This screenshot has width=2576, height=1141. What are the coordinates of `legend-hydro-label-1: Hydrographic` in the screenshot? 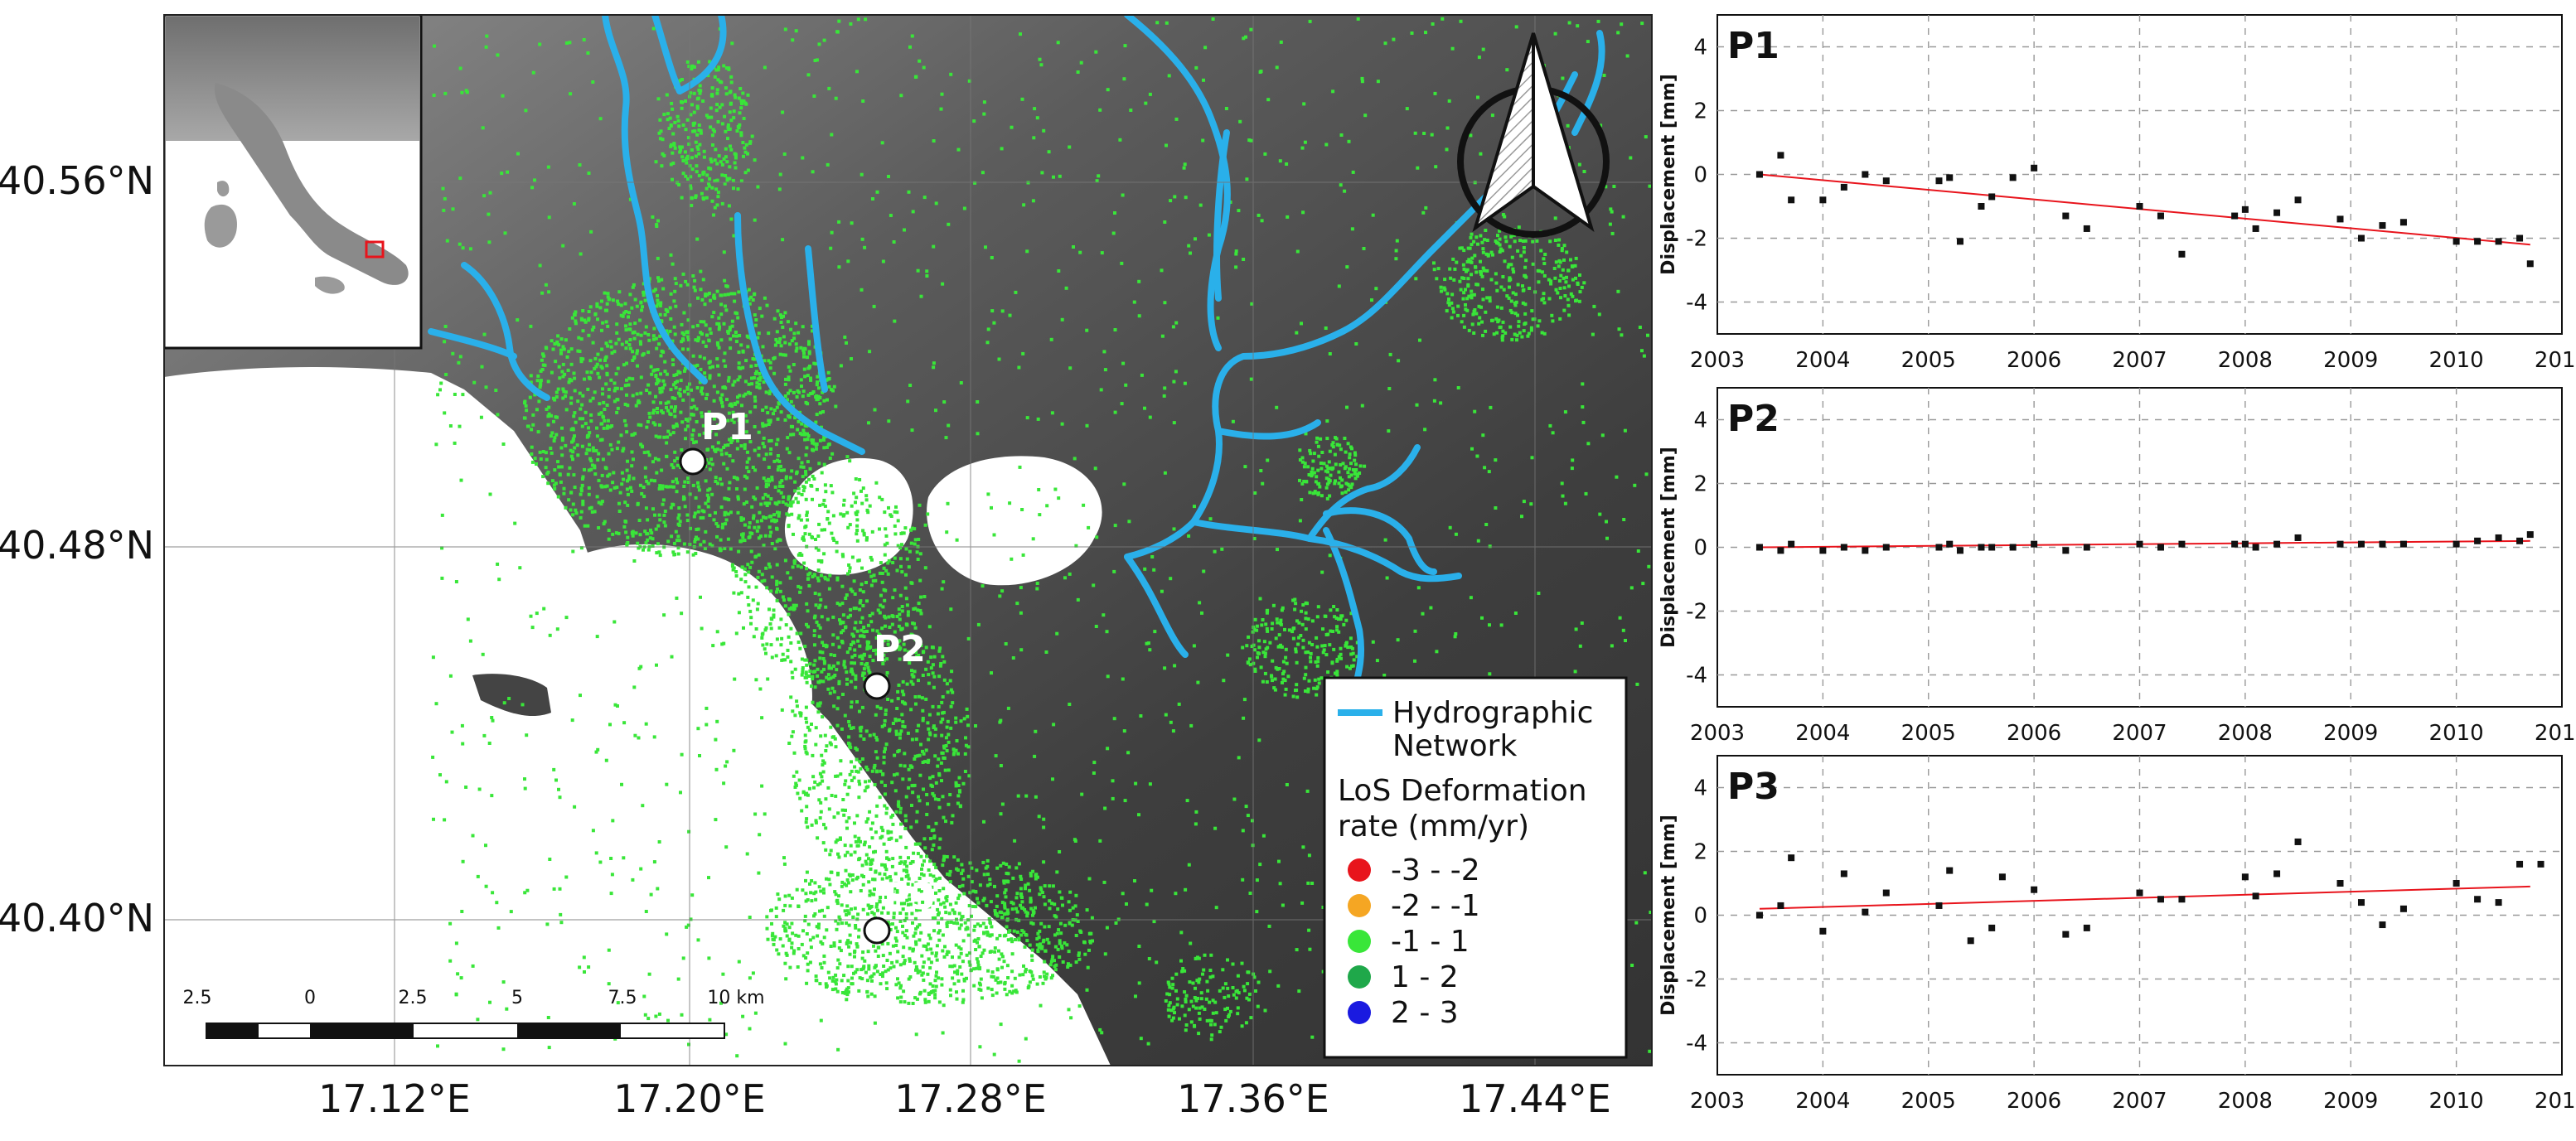 It's located at (1492, 713).